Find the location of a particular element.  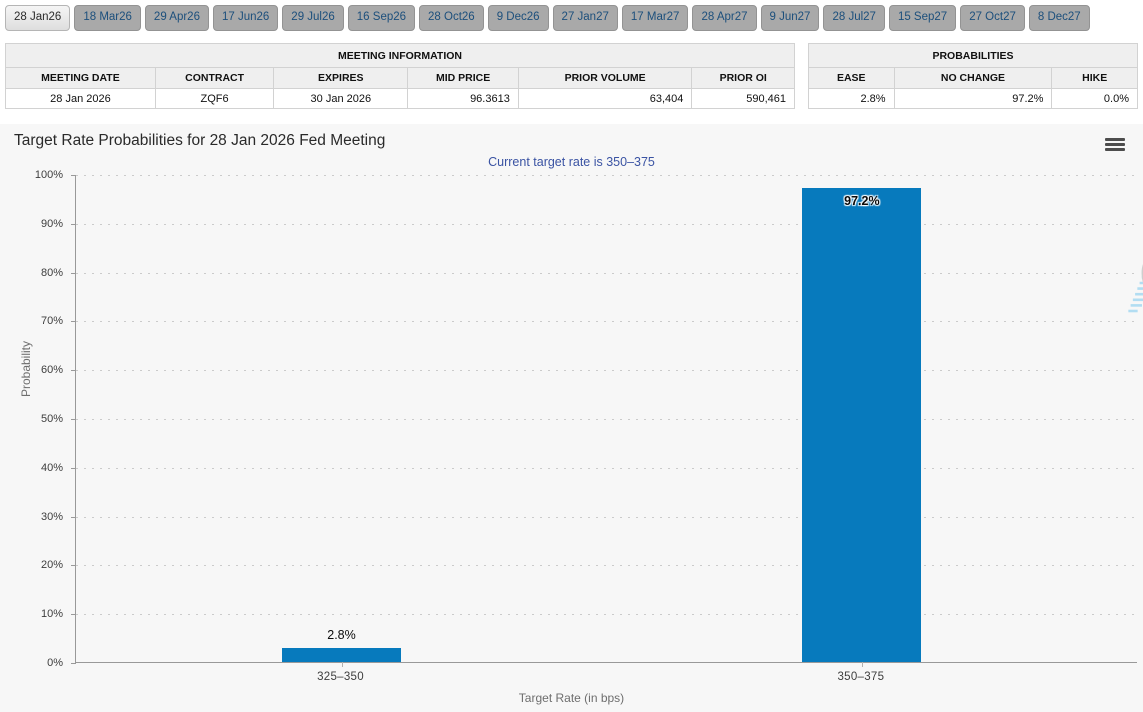

column-header: EXPIRES is located at coordinates (341, 78).